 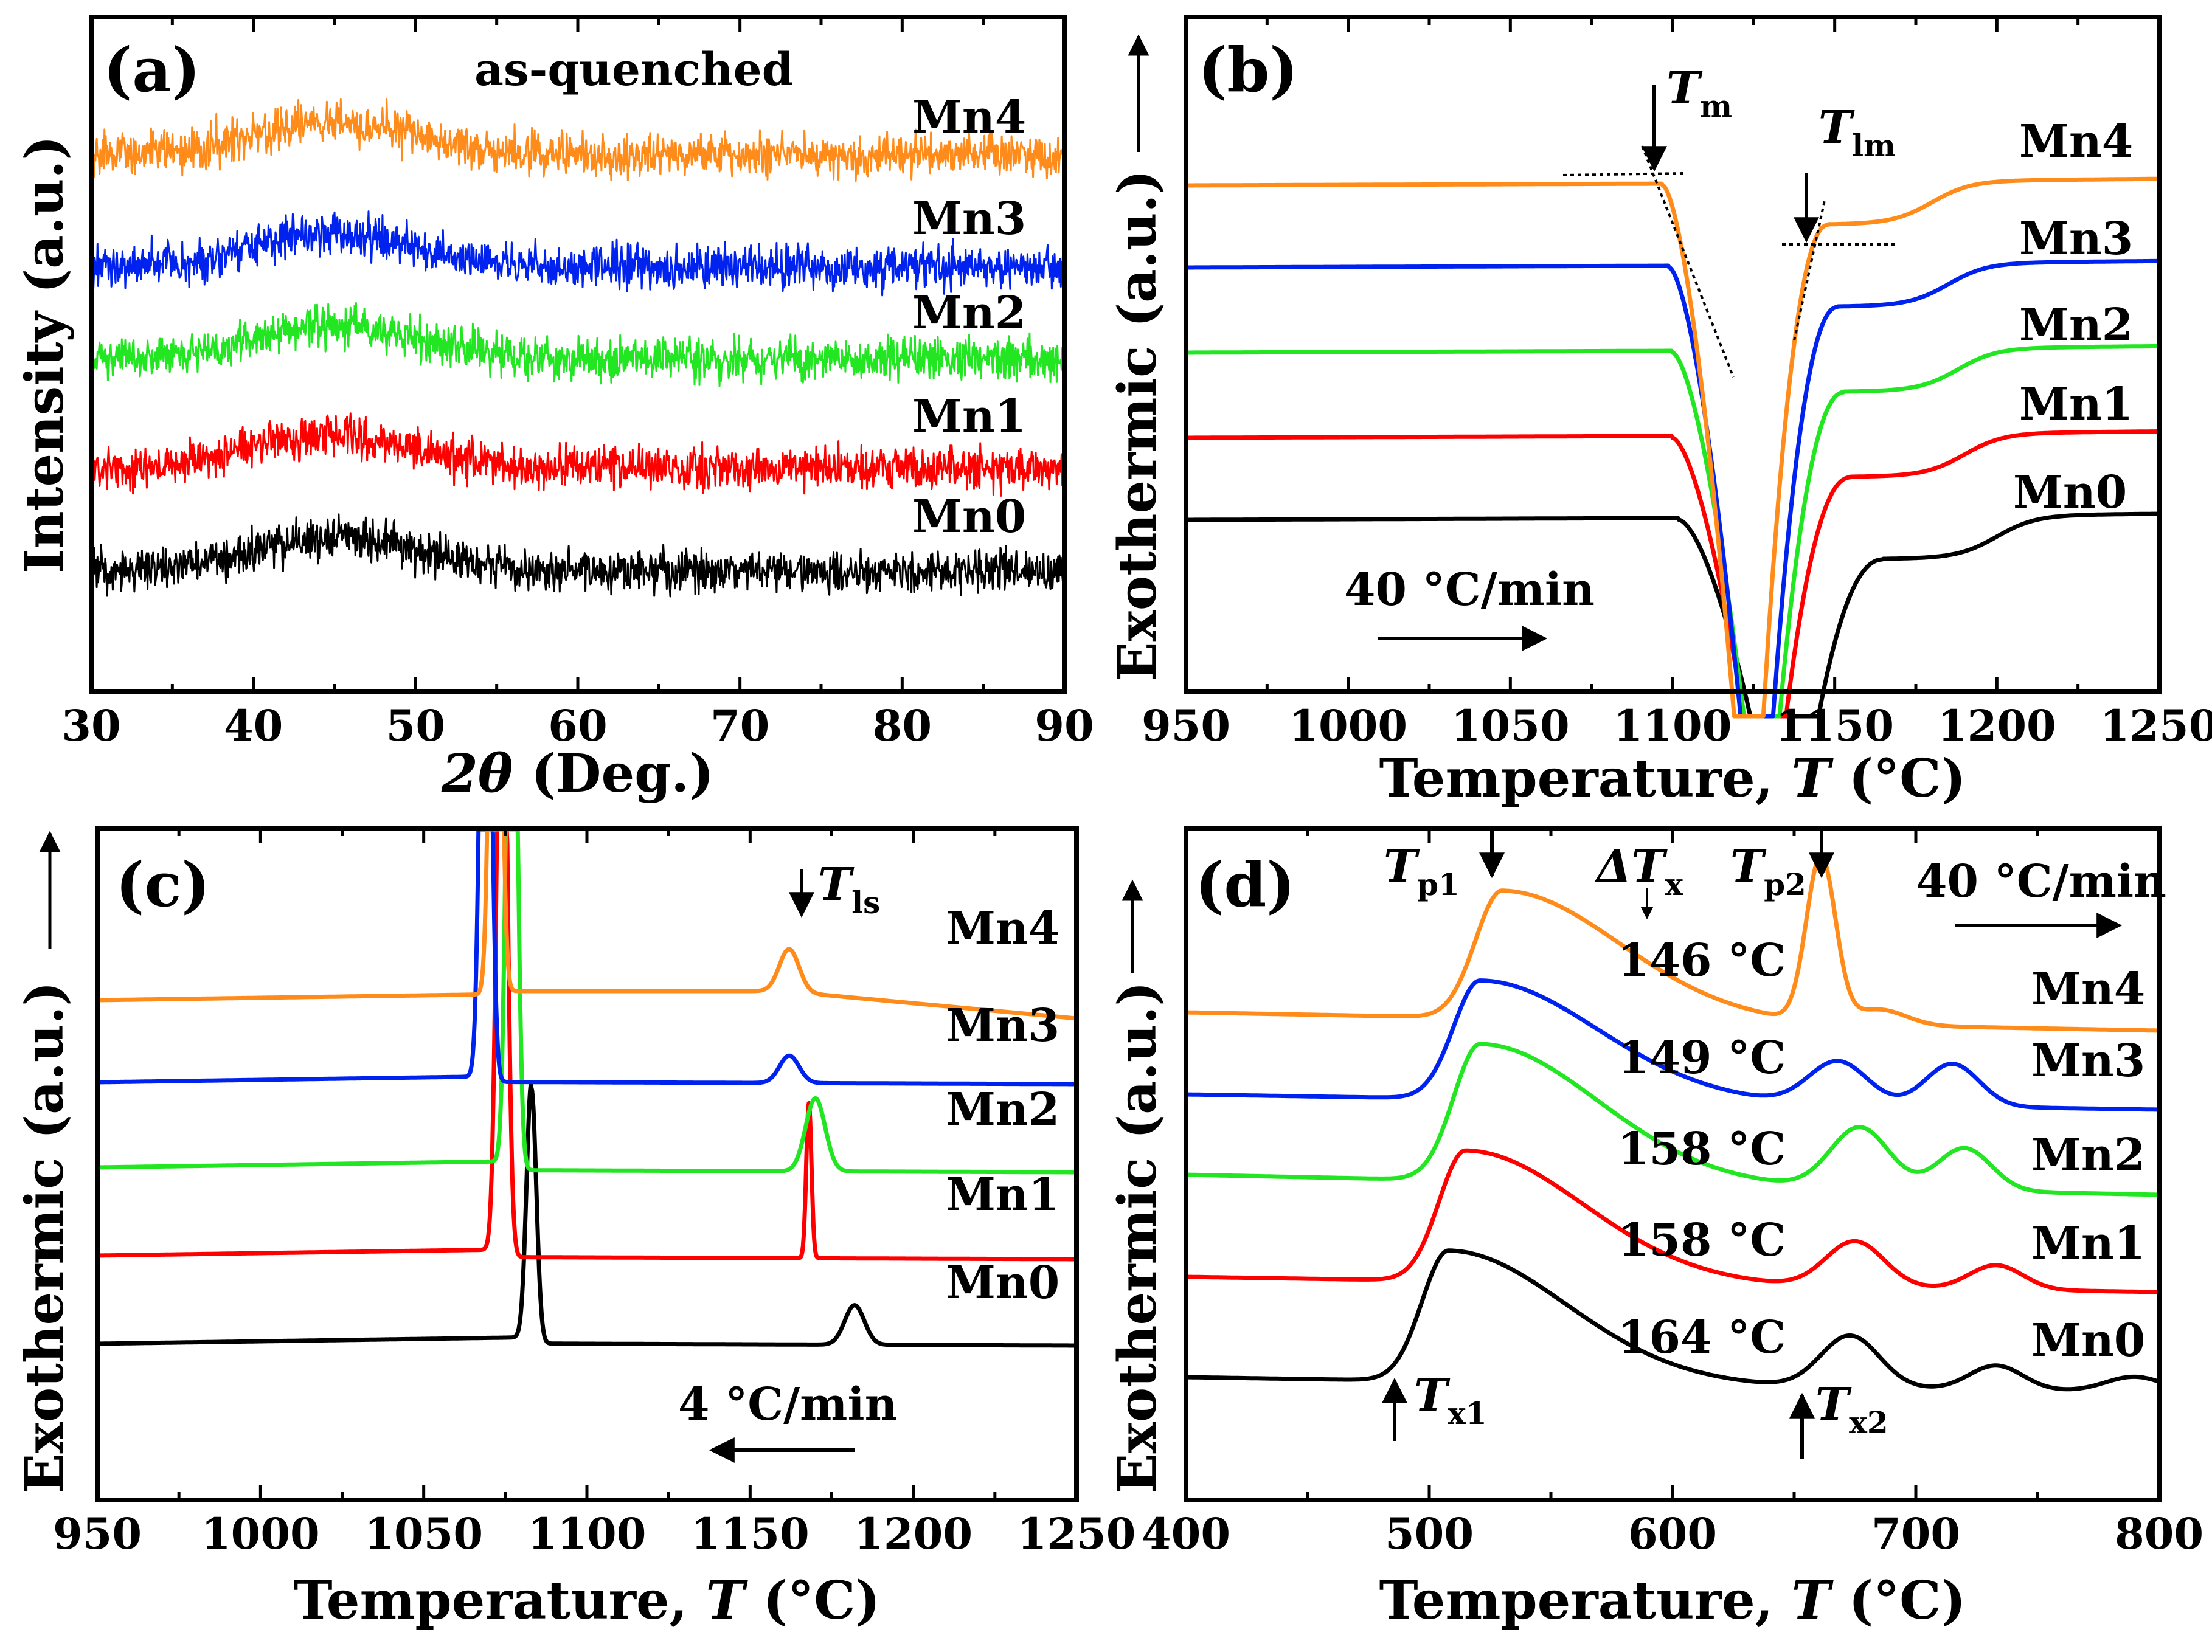 I want to click on panel-d-xtick-label: 600, so click(x=1672, y=1534).